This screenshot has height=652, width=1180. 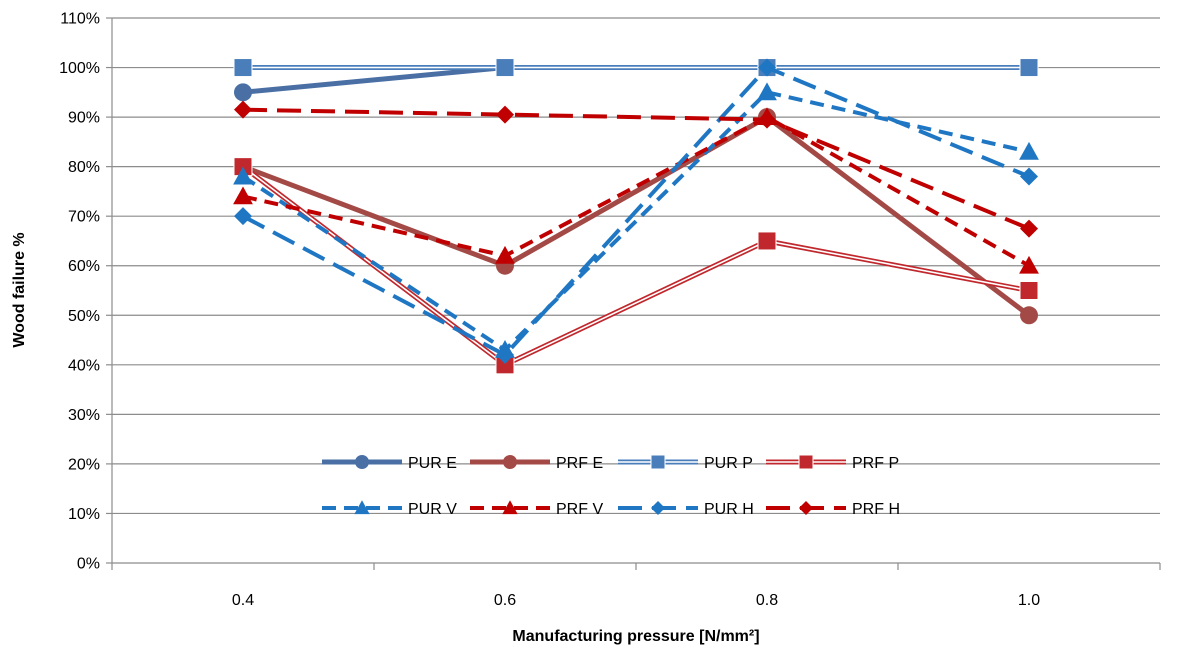 I want to click on y-tick-labels: 0% 10% 20% 30% 40% 50% 60% 70% 80% 90% 100% 110%, so click(x=79, y=292).